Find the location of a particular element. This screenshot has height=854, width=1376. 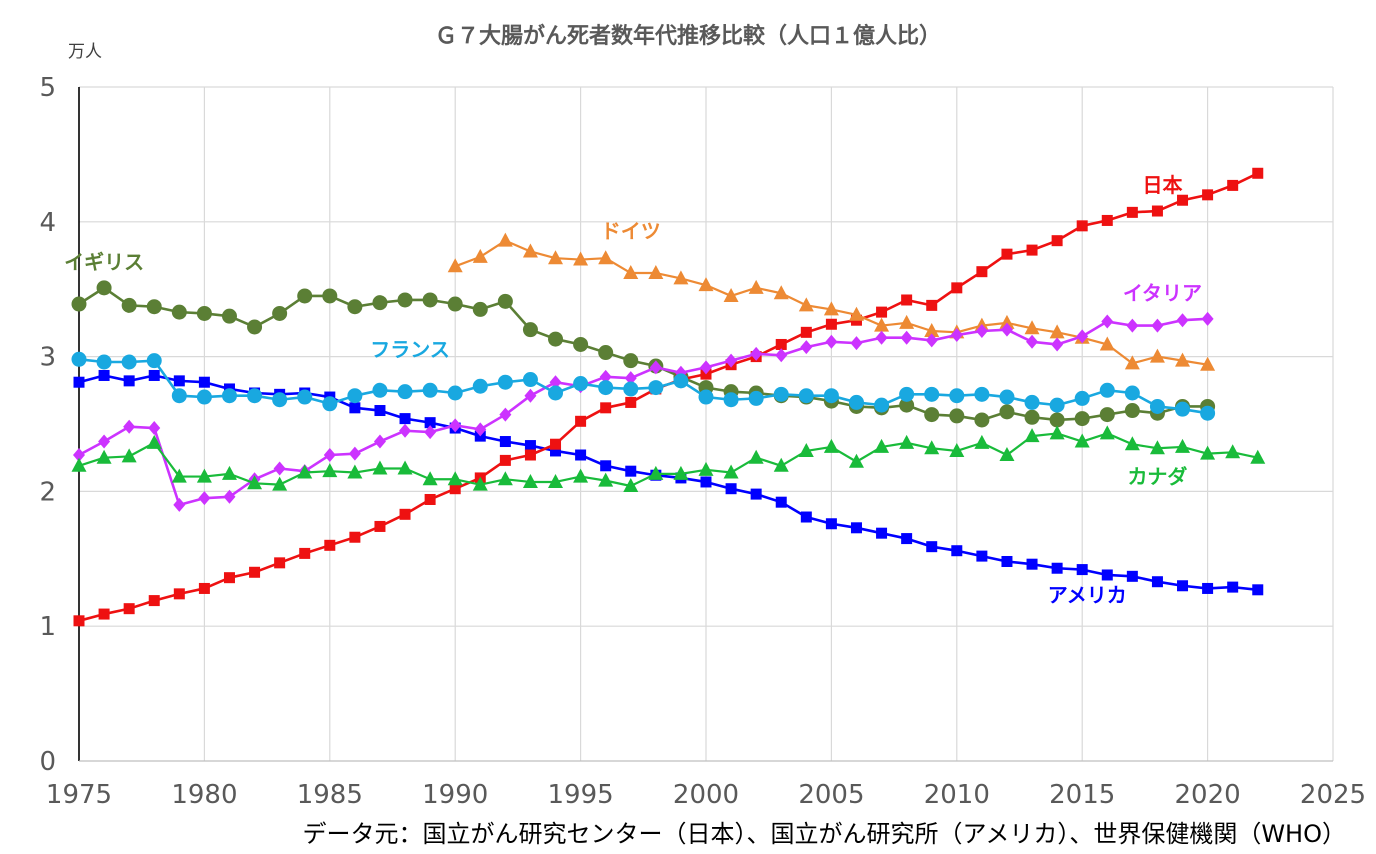

x-tick-label: 1995 is located at coordinates (581, 795).